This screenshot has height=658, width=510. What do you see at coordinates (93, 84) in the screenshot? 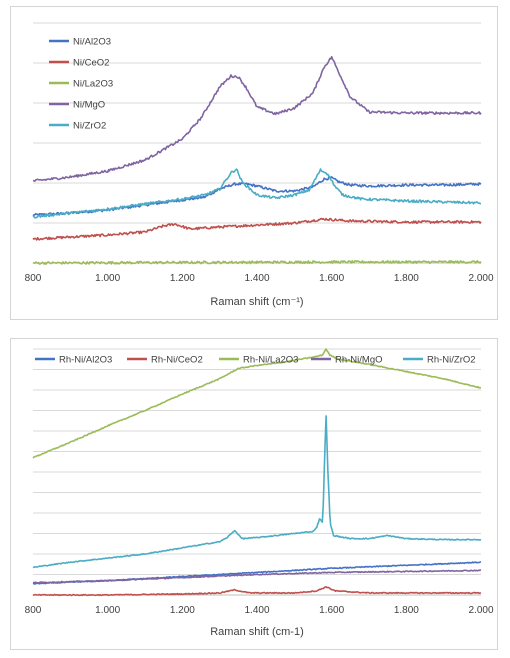
I see `legend-label: Ni/La2O3` at bounding box center [93, 84].